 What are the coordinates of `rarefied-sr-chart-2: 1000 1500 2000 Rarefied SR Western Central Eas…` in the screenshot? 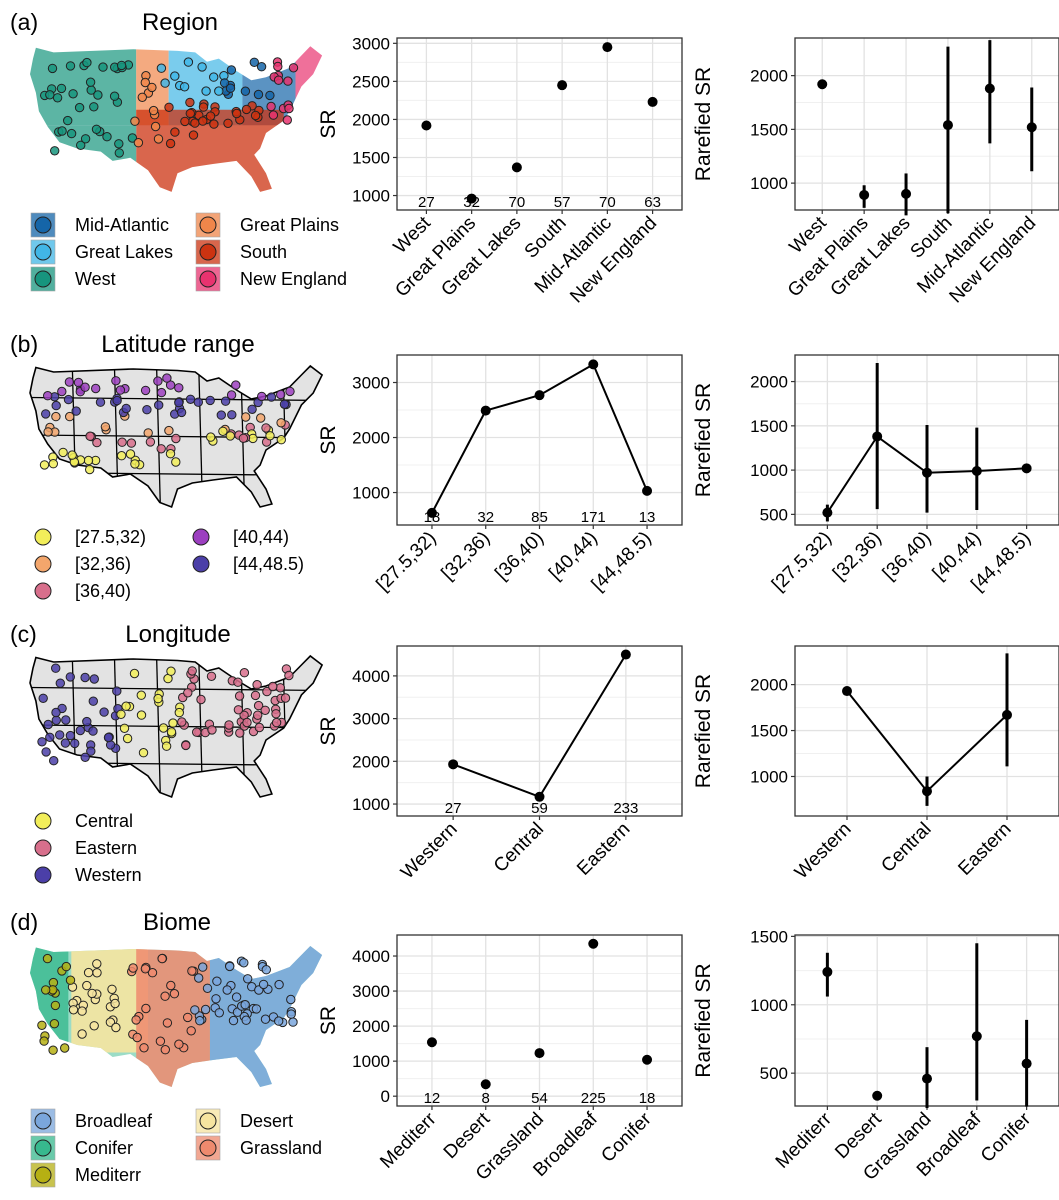 It's located at (875, 764).